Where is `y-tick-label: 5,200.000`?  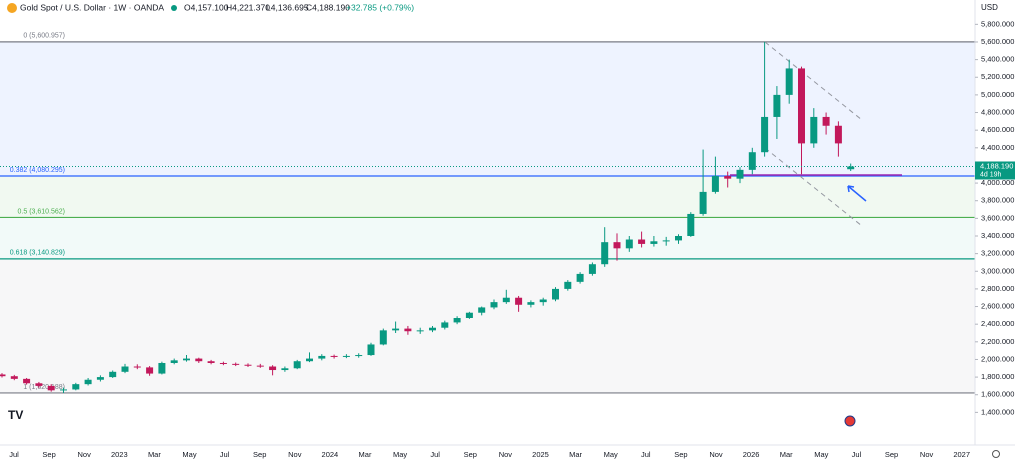 y-tick-label: 5,200.000 is located at coordinates (997, 76).